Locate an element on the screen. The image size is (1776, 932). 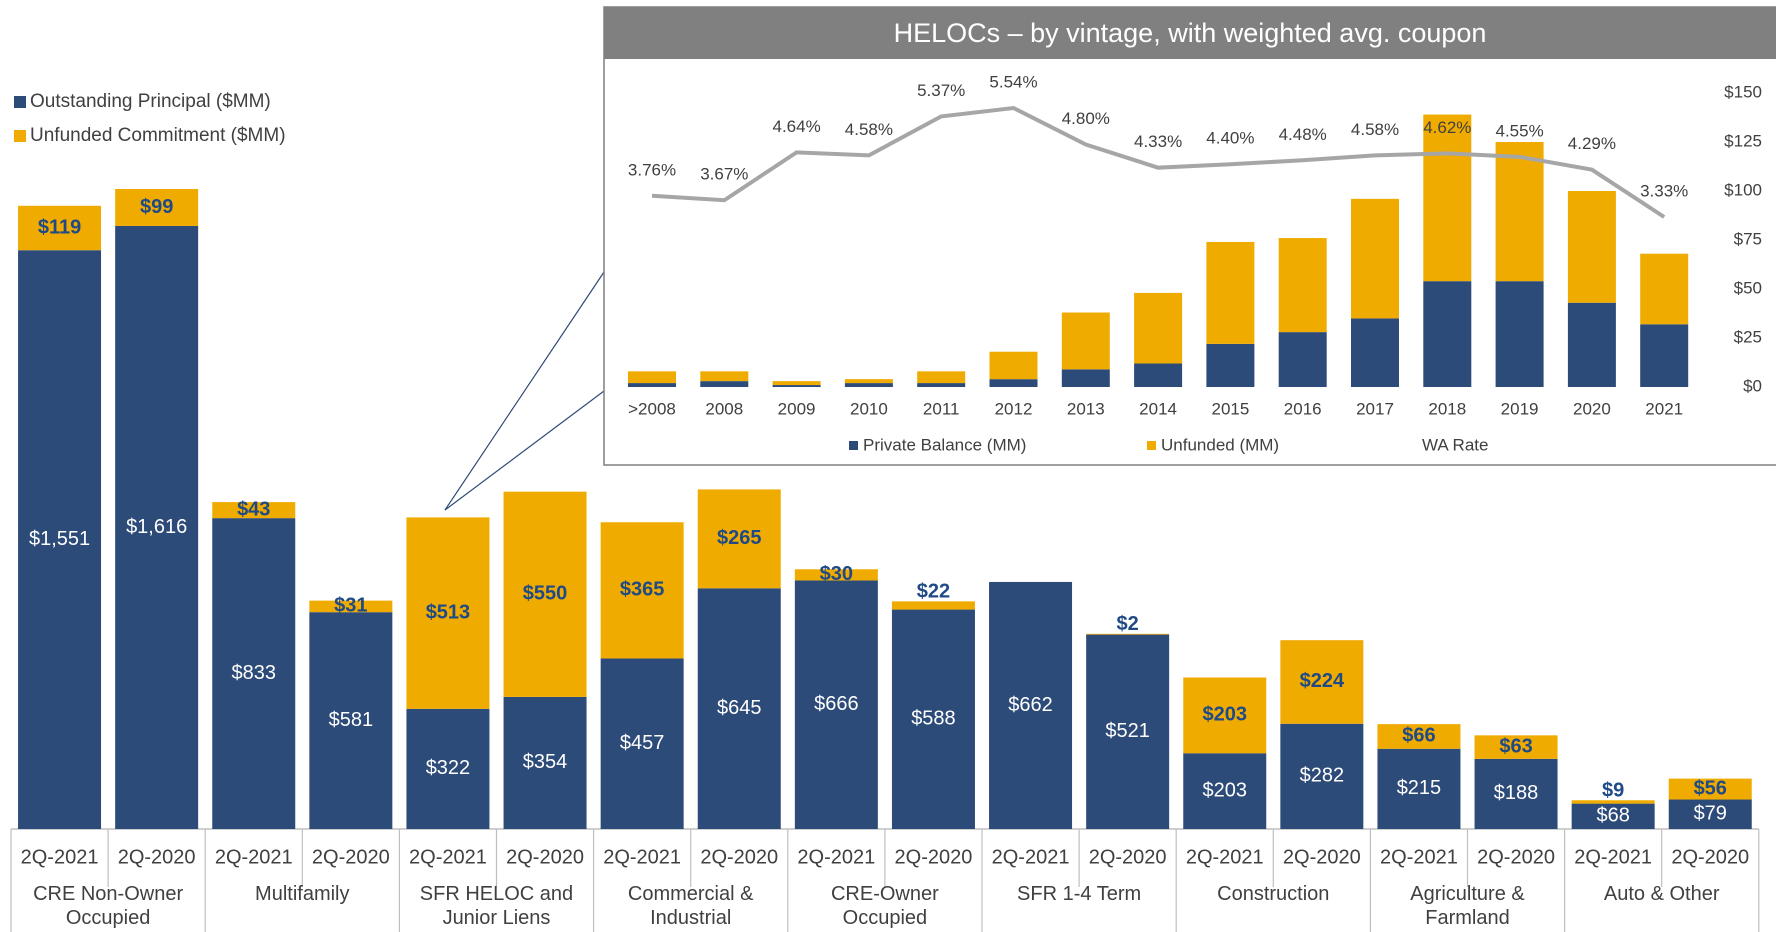
value-label: $581 is located at coordinates (351, 720).